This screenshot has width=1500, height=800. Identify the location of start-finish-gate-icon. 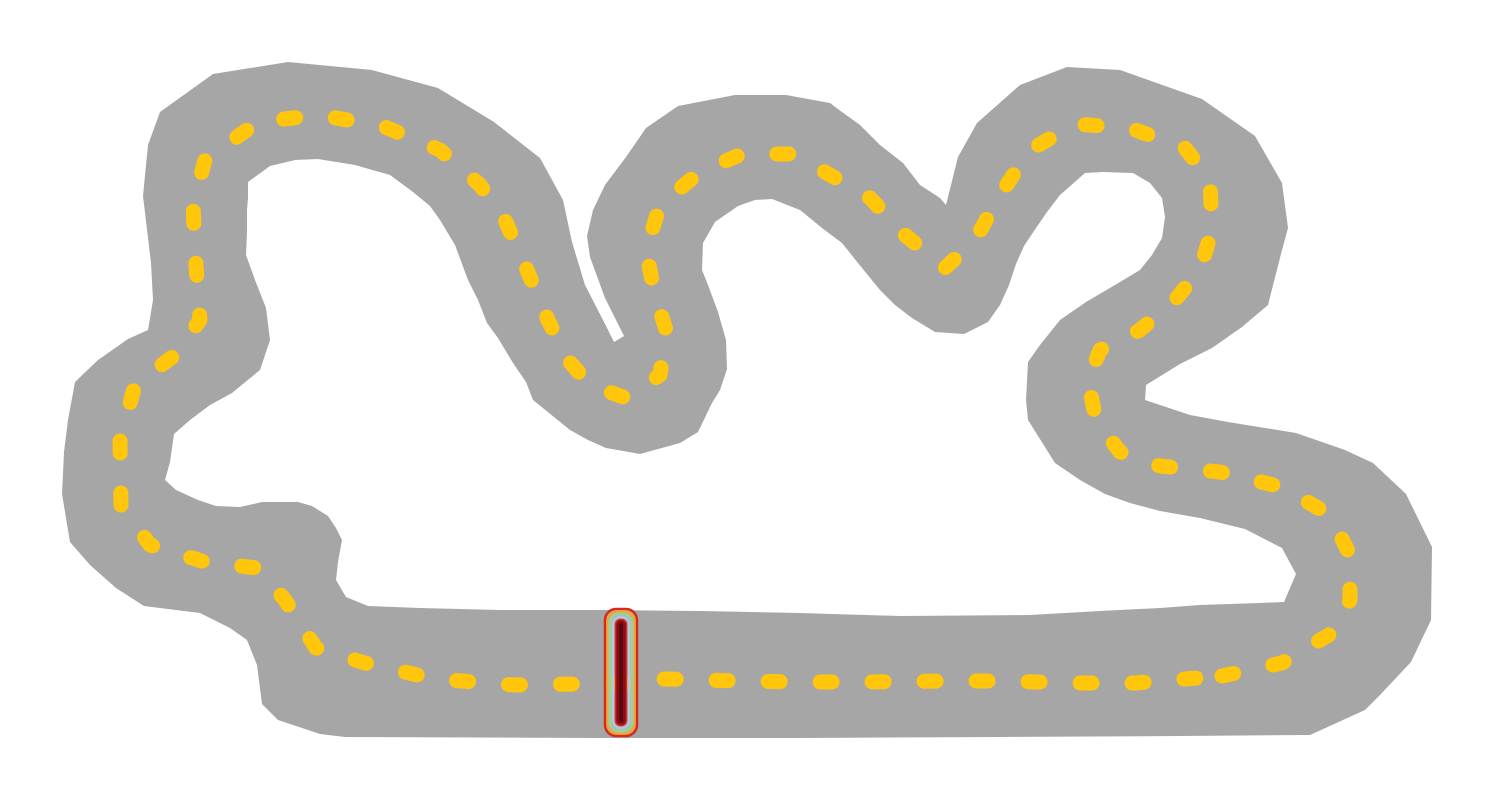
(621, 672).